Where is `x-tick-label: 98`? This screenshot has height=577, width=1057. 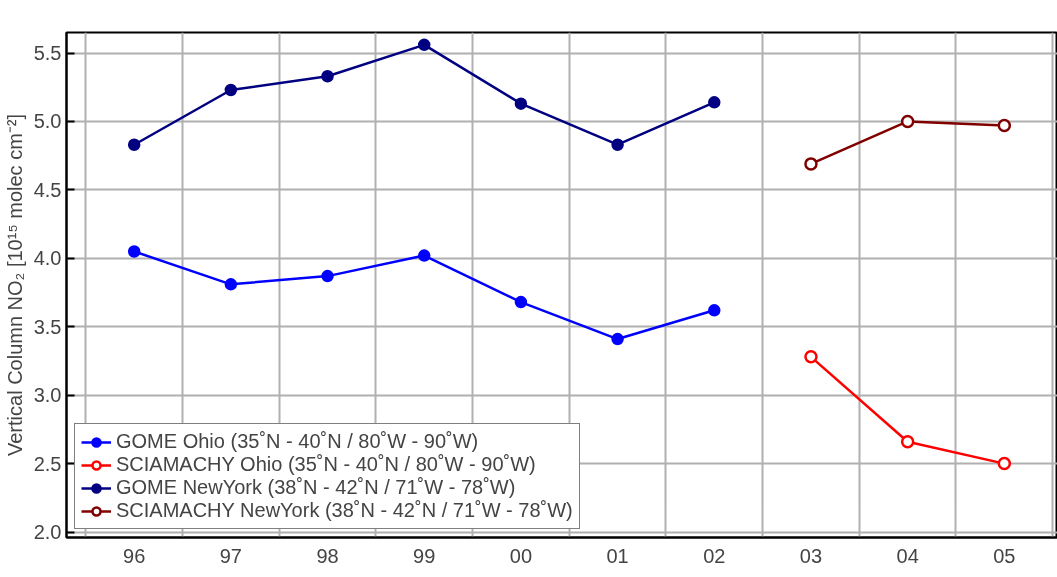
x-tick-label: 98 is located at coordinates (327, 555).